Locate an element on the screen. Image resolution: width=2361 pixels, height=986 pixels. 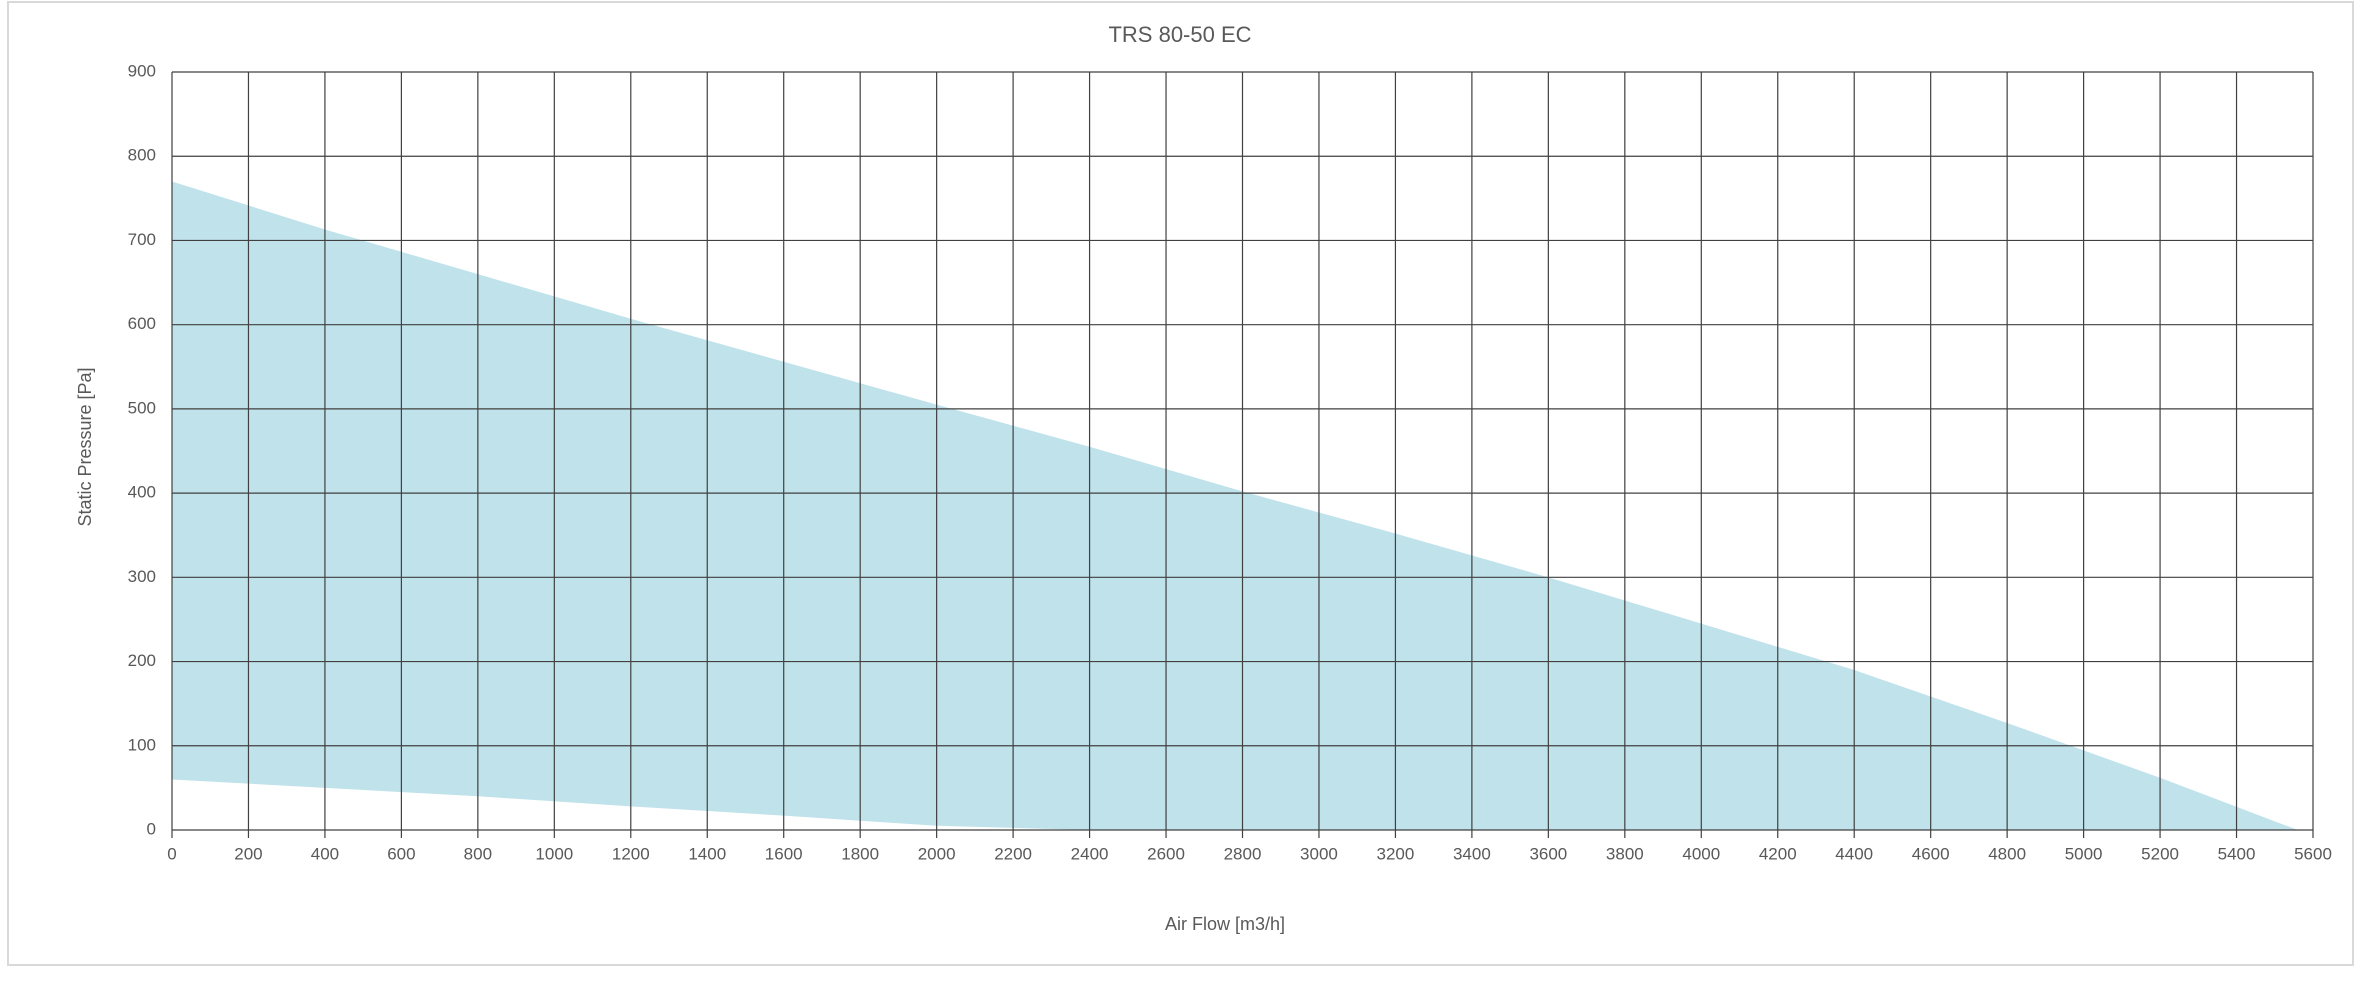
x-tick-label: 1800 is located at coordinates (860, 853).